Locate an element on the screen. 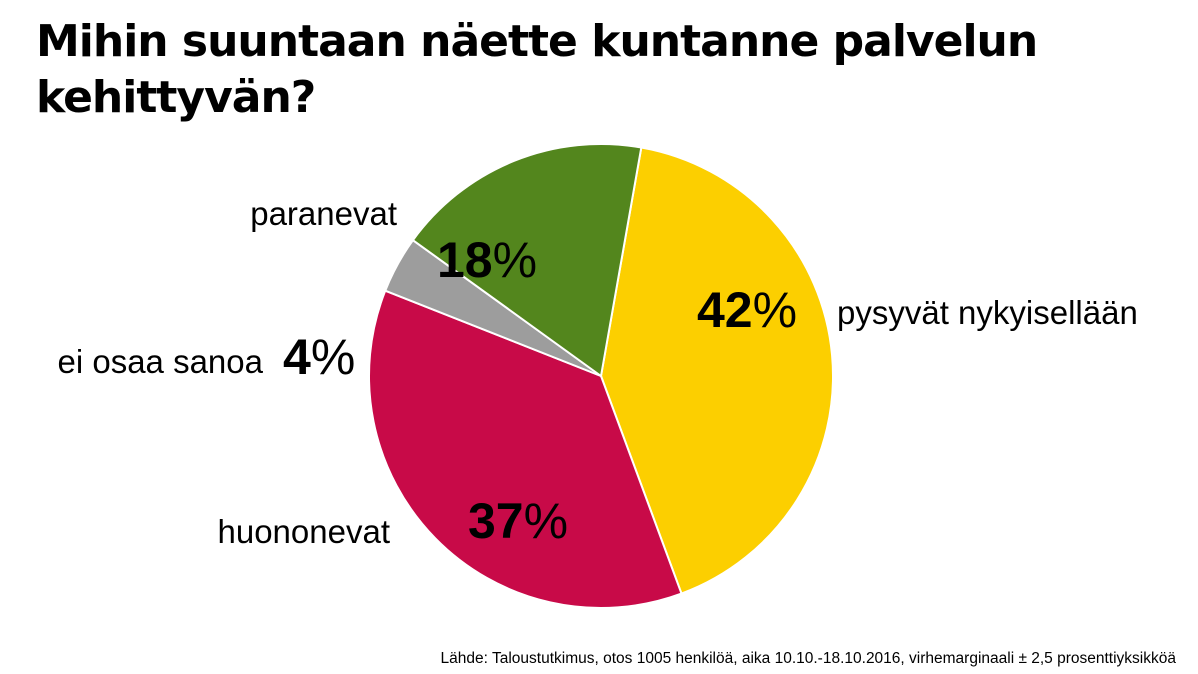 Image resolution: width=1198 pixels, height=674 pixels. value-number-paranevat: 18 is located at coordinates (465, 260).